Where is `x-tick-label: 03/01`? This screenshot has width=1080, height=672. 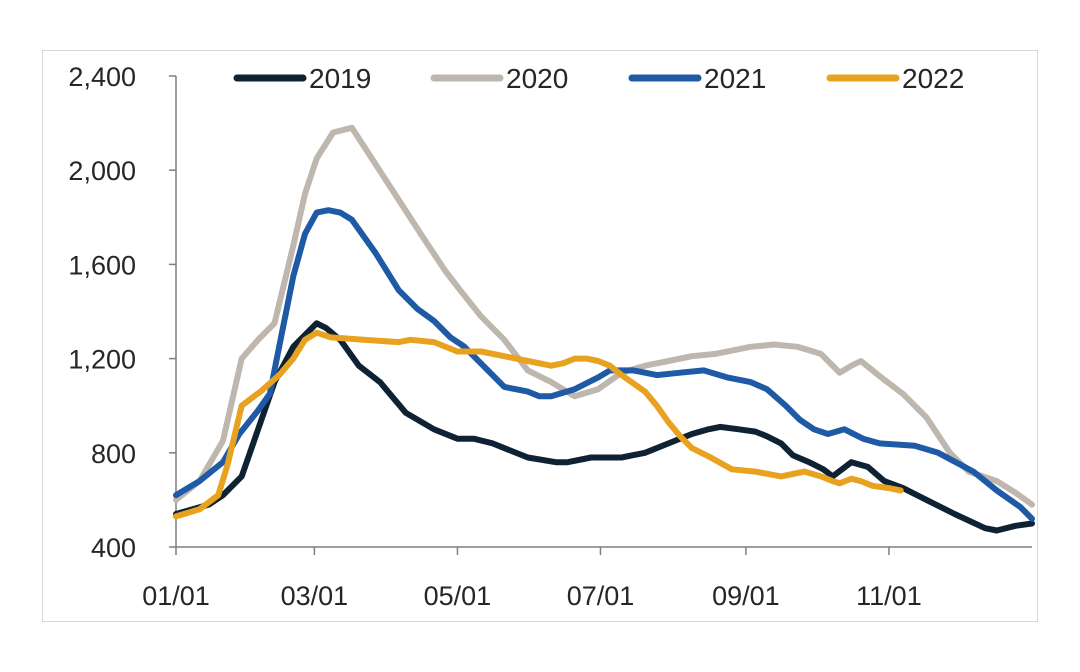
x-tick-label: 03/01 is located at coordinates (315, 596).